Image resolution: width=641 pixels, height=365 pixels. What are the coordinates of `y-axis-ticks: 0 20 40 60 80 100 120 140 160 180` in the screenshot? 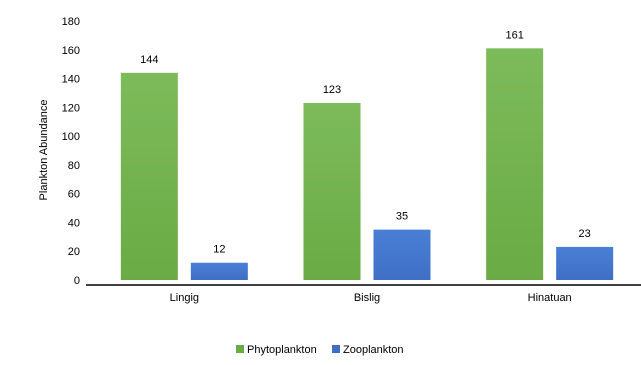 It's located at (71, 151).